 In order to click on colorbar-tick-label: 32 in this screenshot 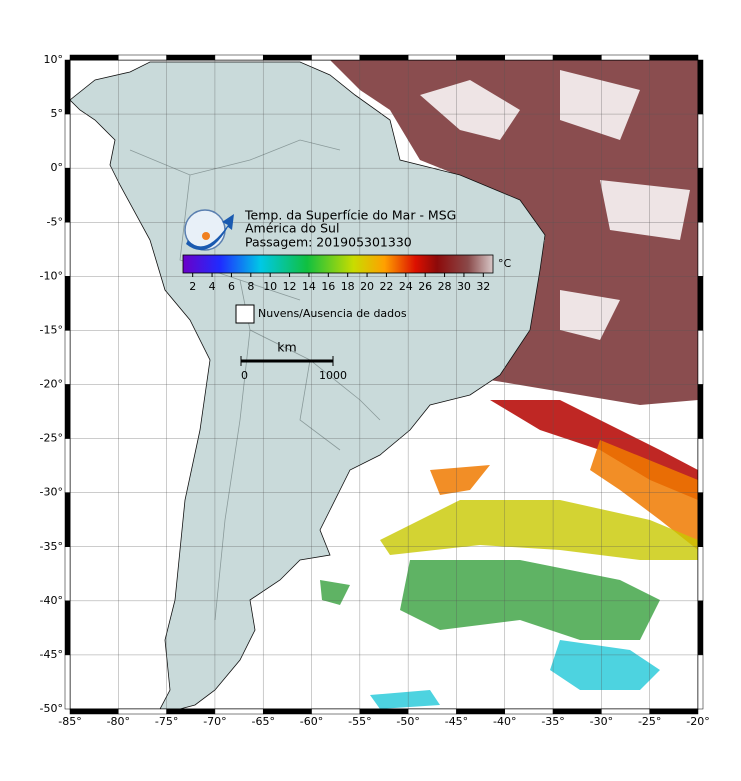, I will do `click(483, 286)`.